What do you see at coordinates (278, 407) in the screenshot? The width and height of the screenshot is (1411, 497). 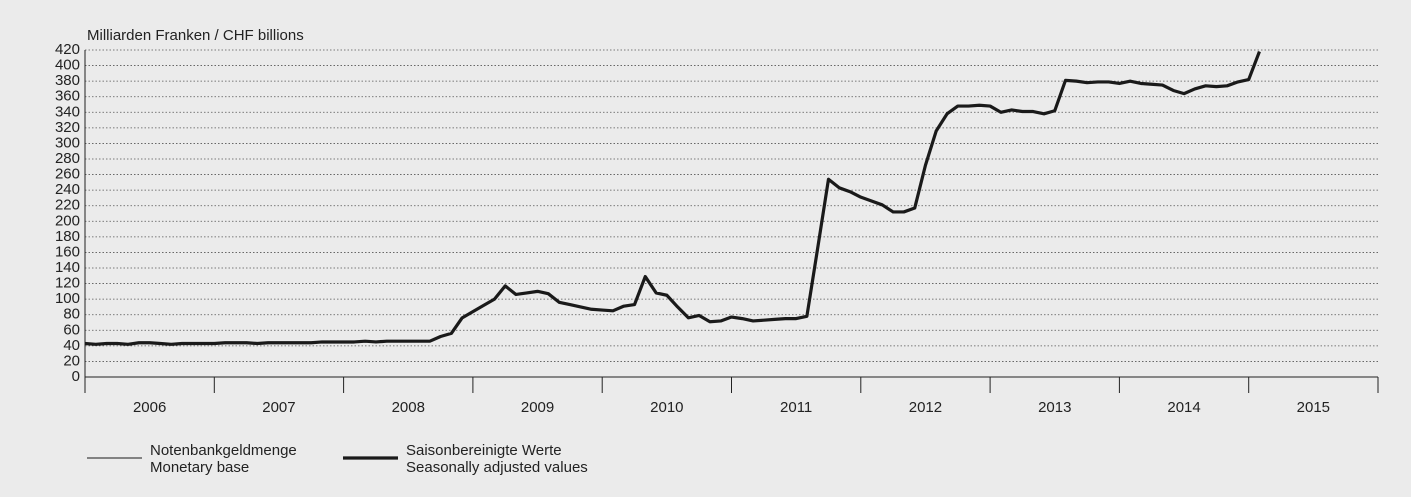 I see `x-tick-label: 2007` at bounding box center [278, 407].